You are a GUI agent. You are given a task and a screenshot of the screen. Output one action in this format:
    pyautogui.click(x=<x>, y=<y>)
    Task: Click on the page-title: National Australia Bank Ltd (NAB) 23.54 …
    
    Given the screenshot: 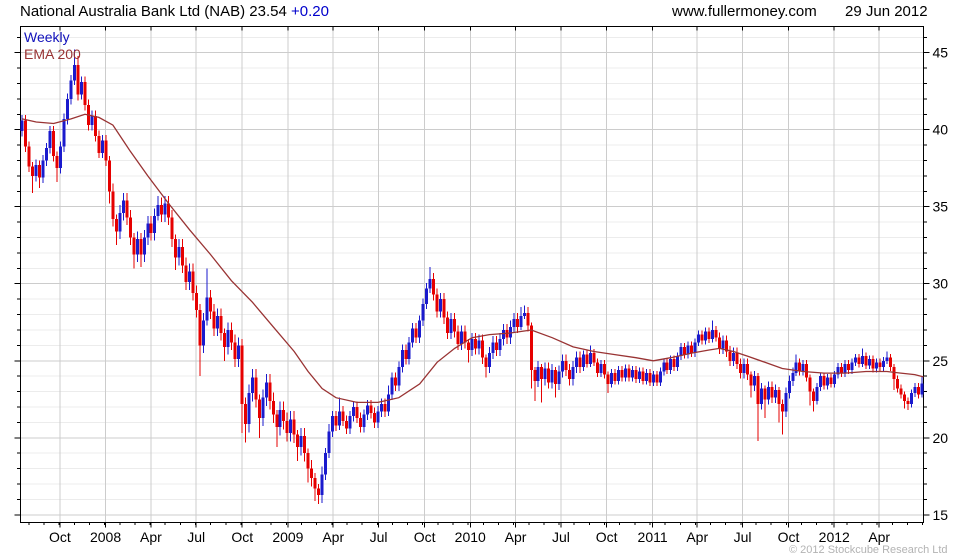 What is the action you would take?
    pyautogui.click(x=174, y=11)
    